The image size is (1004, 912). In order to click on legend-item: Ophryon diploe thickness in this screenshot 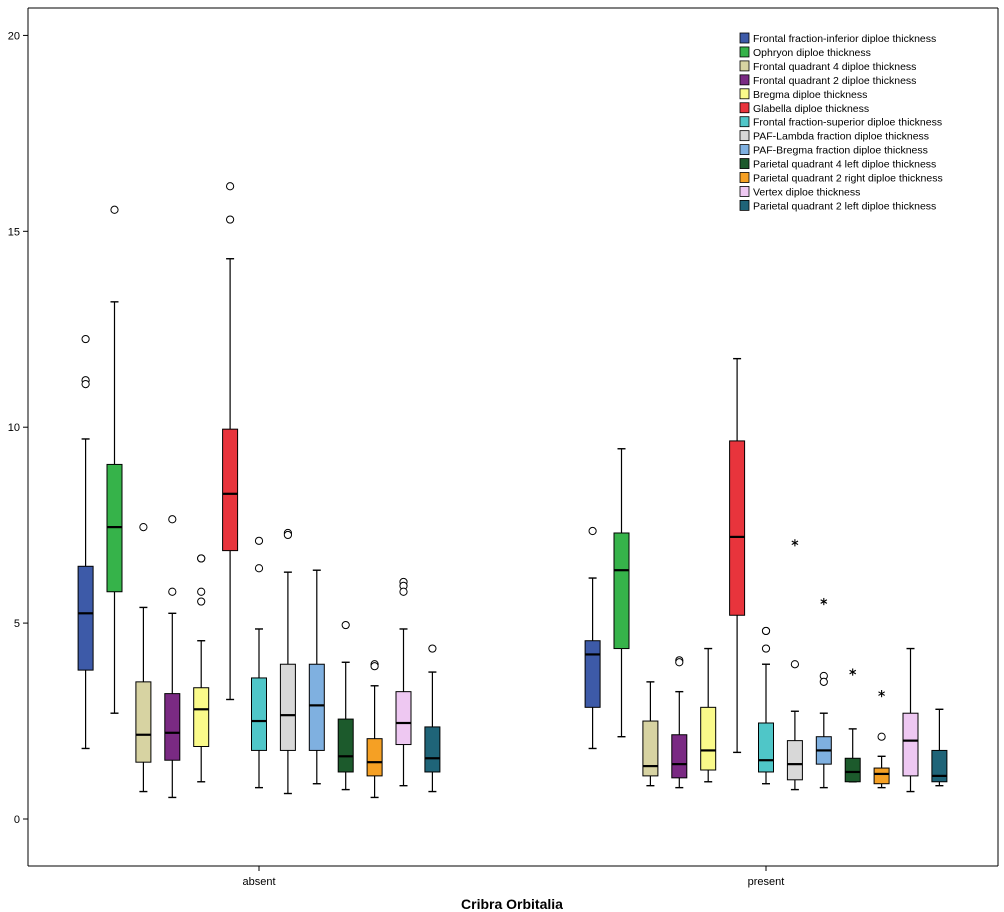, I will do `click(805, 52)`.